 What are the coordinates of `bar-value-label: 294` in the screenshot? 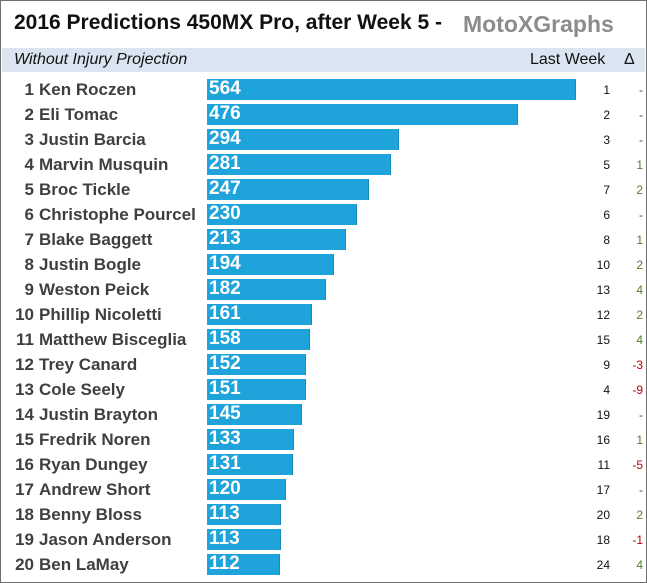 It's located at (225, 138).